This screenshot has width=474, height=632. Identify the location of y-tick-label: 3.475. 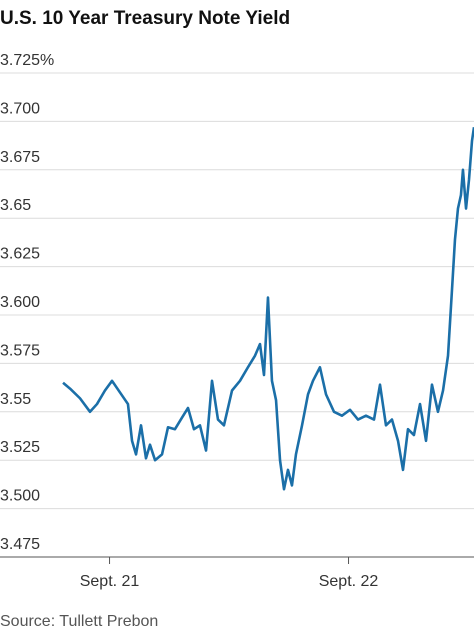
(20, 544).